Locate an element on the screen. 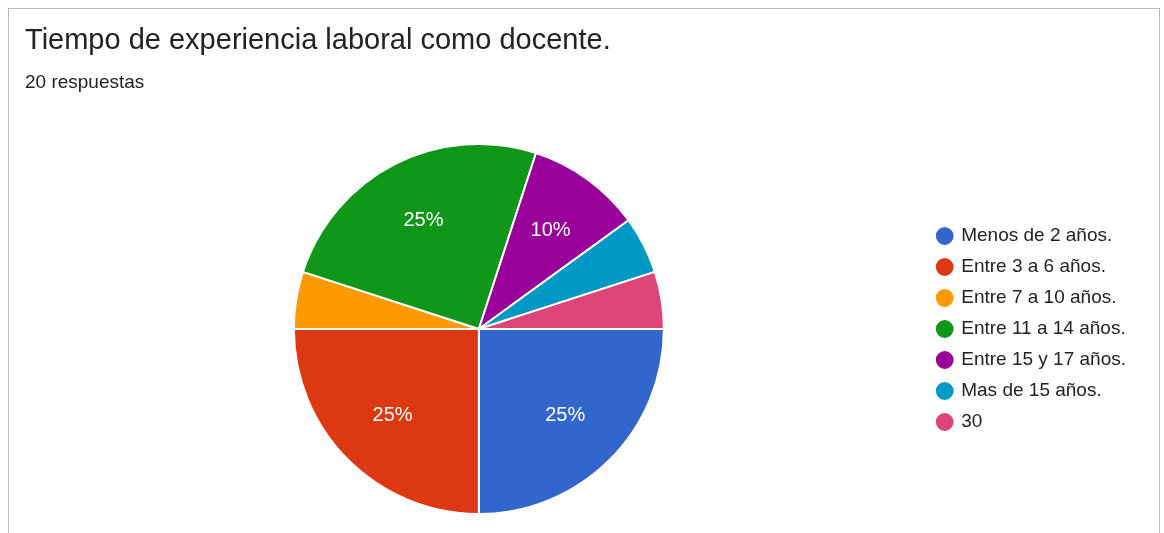  legend-label: Menos de 2 años. is located at coordinates (1037, 235).